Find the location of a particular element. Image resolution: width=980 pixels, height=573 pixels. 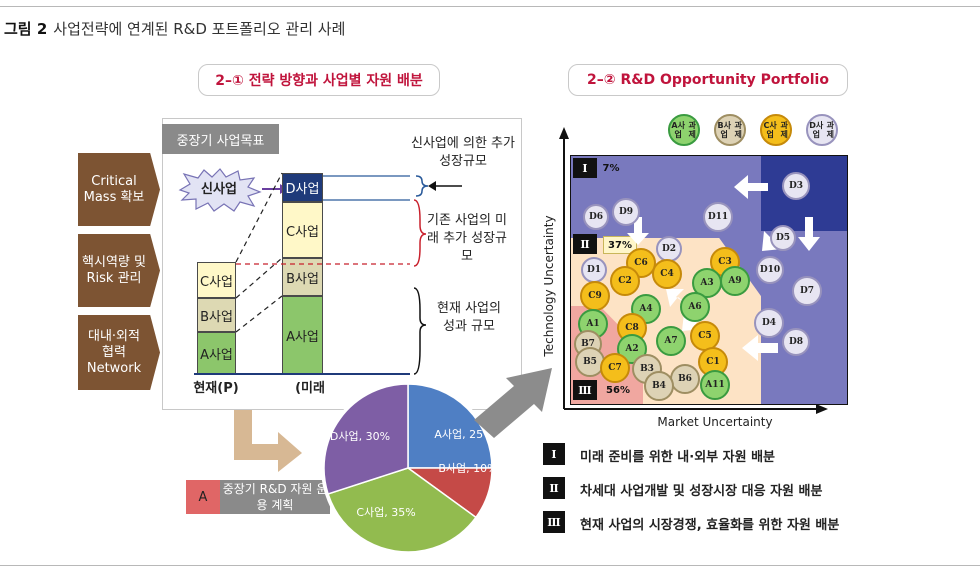

legend-circle-0: A사업 과제 is located at coordinates (684, 130).